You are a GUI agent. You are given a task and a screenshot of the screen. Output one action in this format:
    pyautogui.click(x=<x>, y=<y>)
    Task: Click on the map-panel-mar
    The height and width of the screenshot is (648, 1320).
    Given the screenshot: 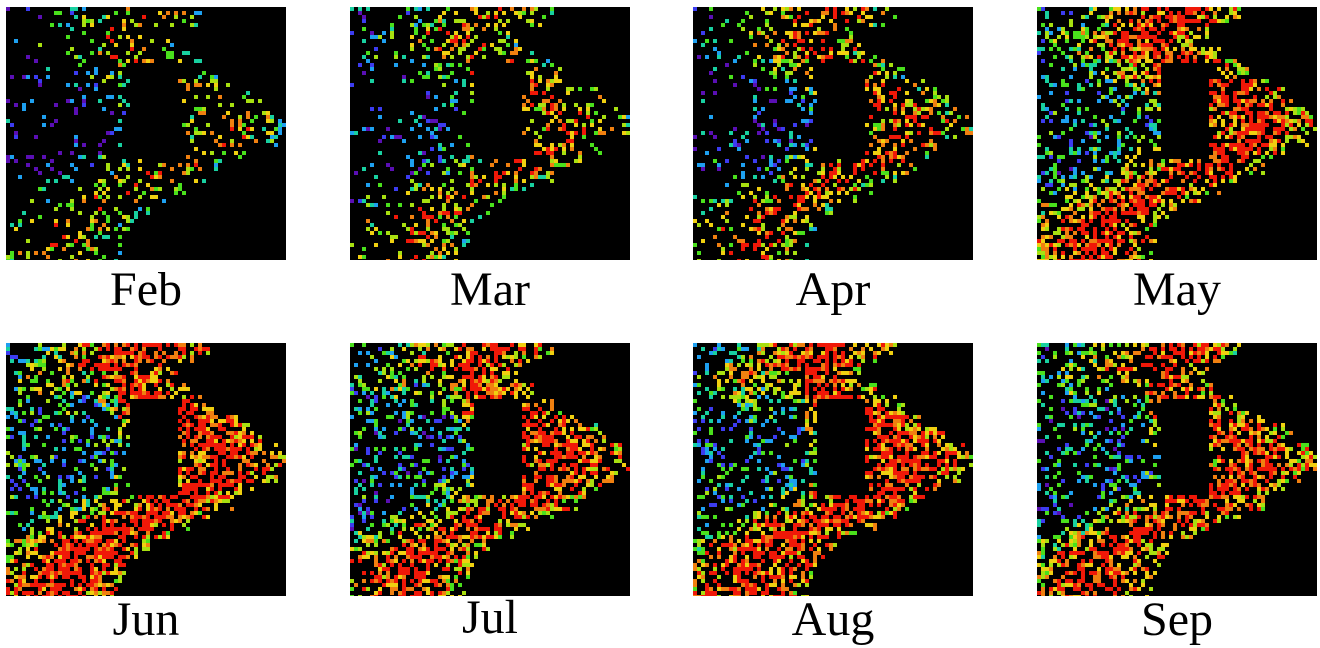 What is the action you would take?
    pyautogui.click(x=490, y=133)
    